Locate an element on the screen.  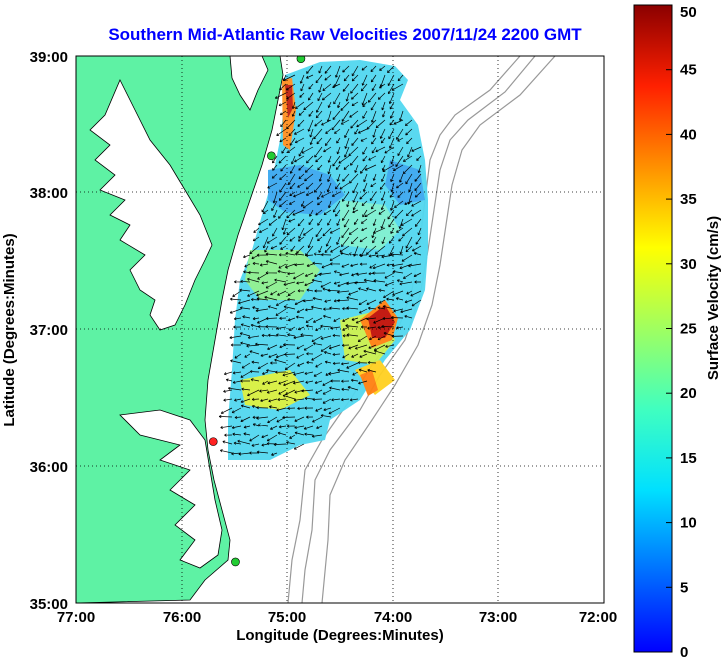
colorbar-label: Surface Velocity (cm/s) is located at coordinates (713, 298).